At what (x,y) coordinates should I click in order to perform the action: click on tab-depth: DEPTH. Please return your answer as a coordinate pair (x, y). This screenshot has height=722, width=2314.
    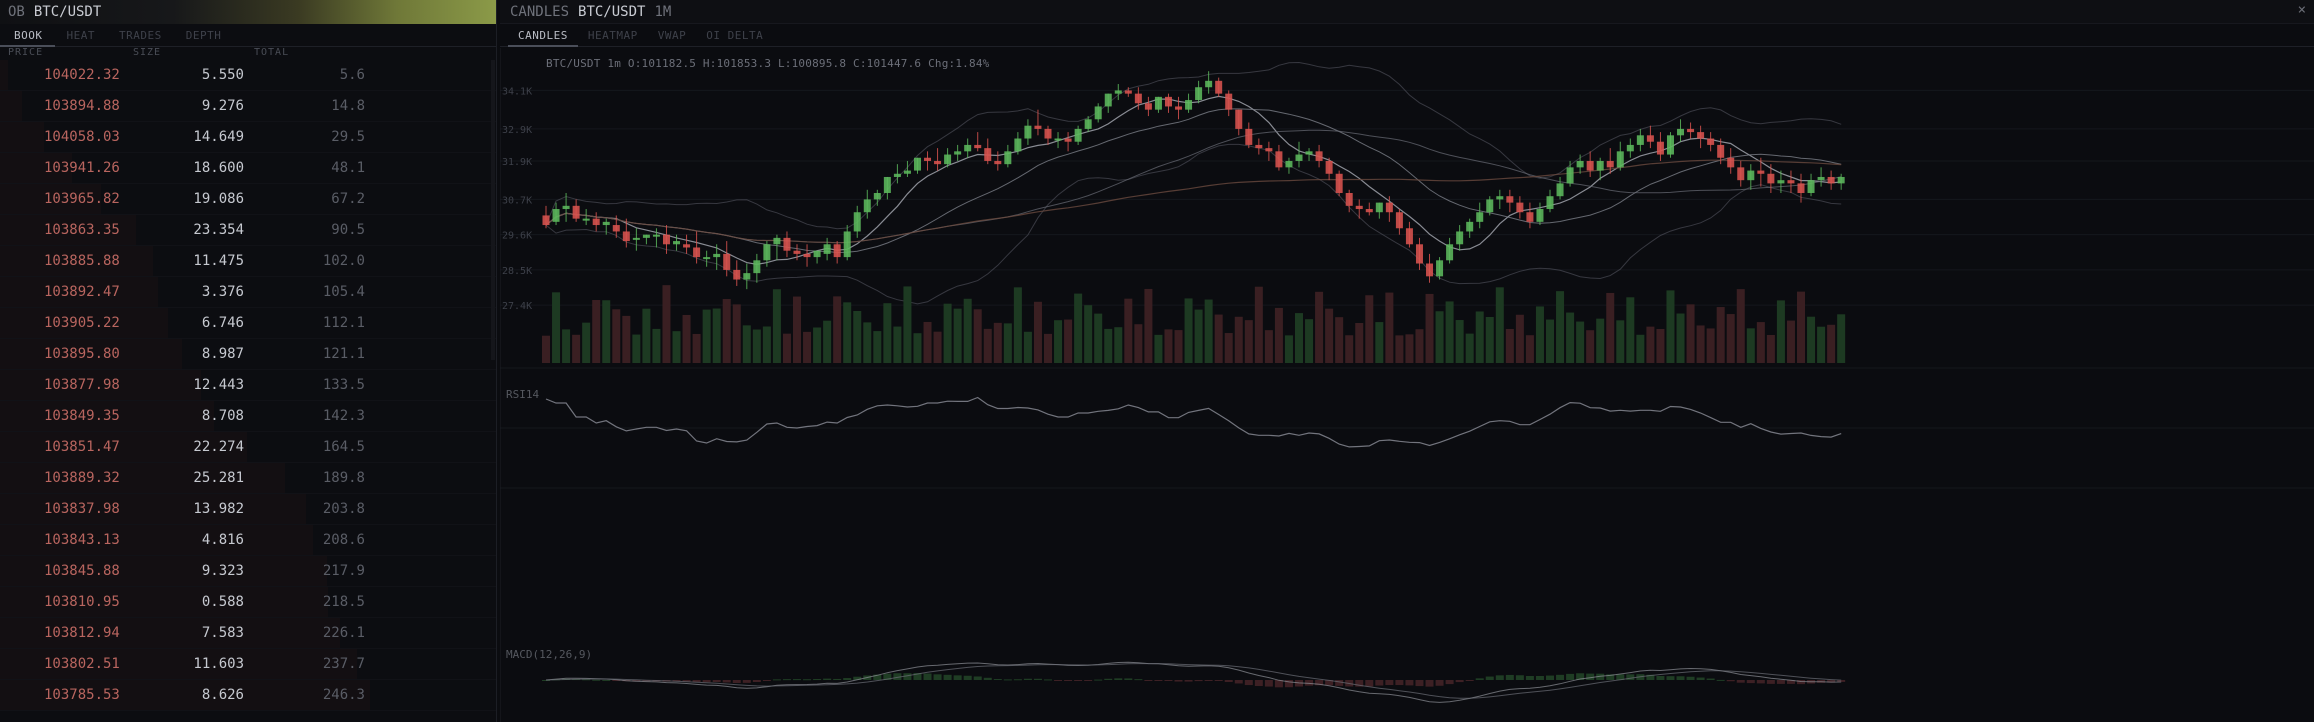
    Looking at the image, I should click on (203, 35).